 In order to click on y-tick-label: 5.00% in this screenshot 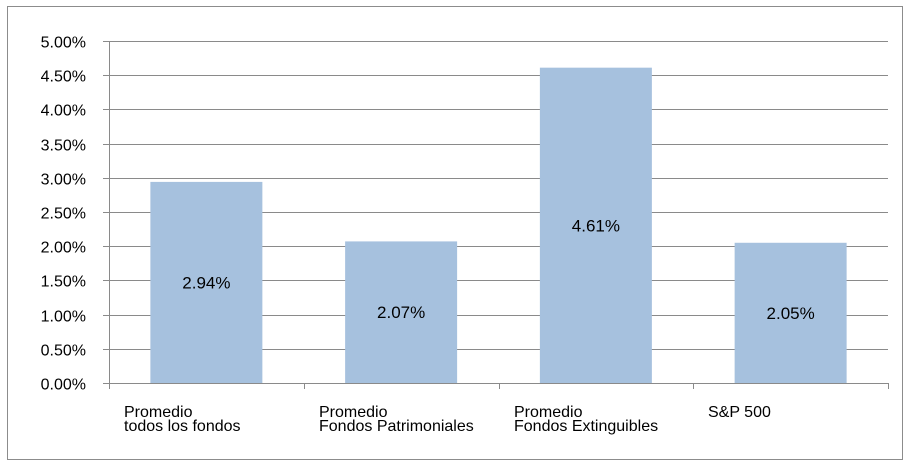, I will do `click(63, 43)`.